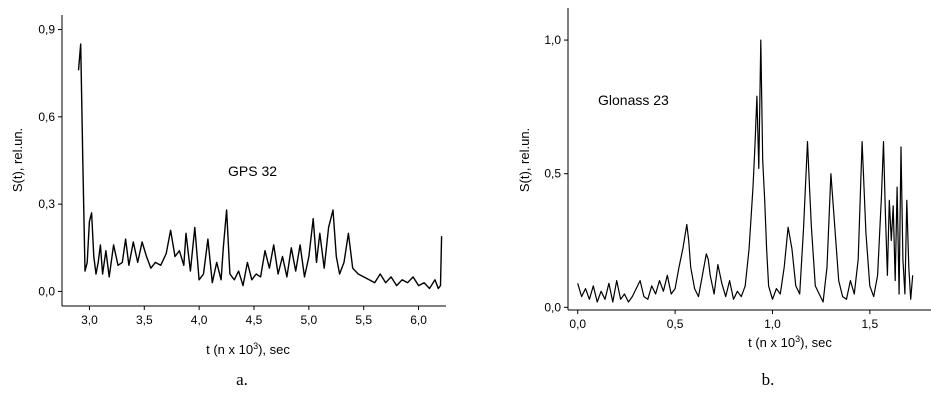 This screenshot has width=931, height=397. I want to click on panel-a-y-label: S(t), rel.un., so click(17, 160).